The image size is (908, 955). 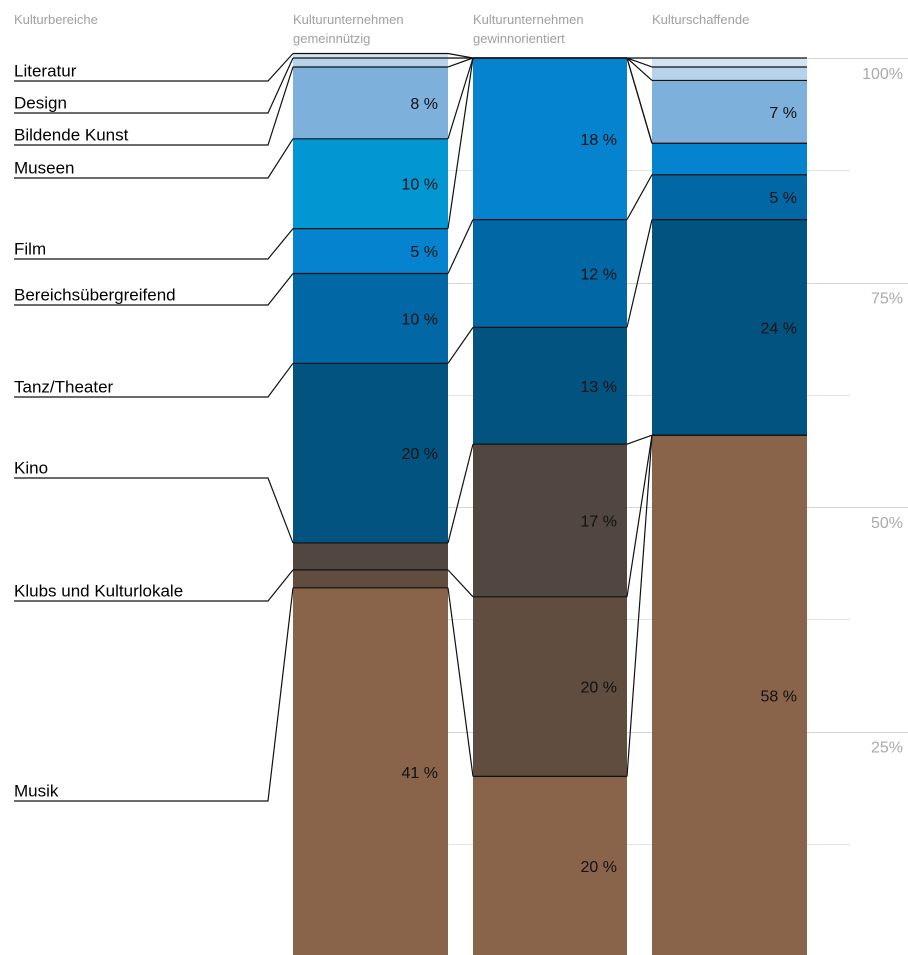 What do you see at coordinates (701, 19) in the screenshot?
I see `column-header-line: Kulturschaffende` at bounding box center [701, 19].